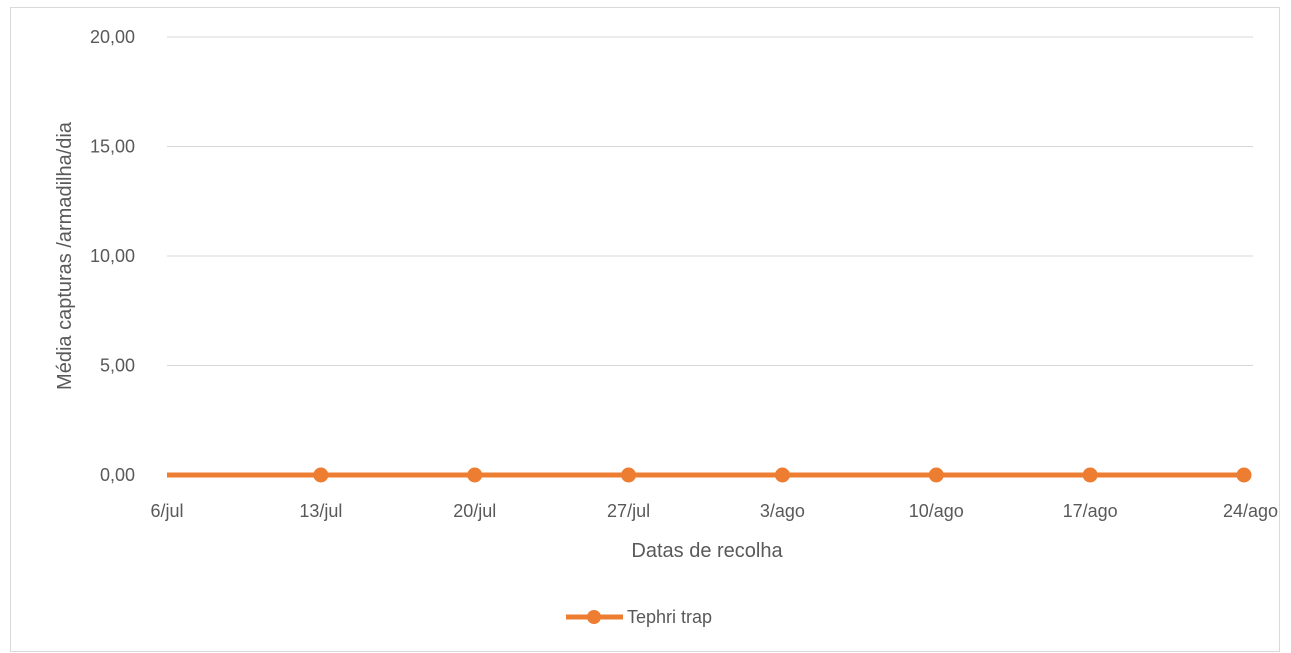 This screenshot has width=1291, height=653. I want to click on x-tick-label: 20/jul, so click(474, 511).